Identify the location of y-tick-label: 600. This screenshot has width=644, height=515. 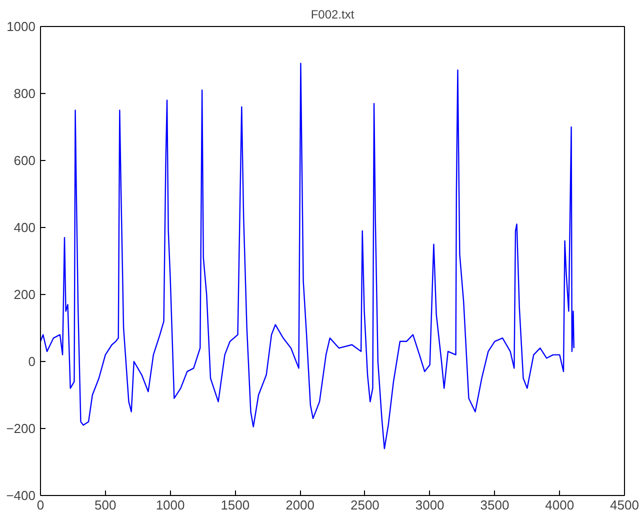
(25, 160).